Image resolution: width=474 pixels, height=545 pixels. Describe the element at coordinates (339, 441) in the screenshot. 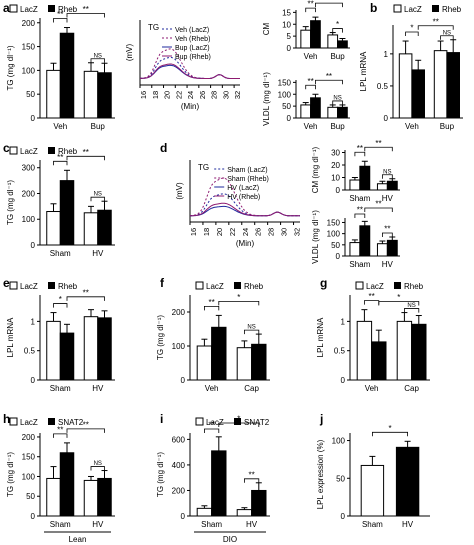

I see `j-ytick-label-2: 100` at that location.